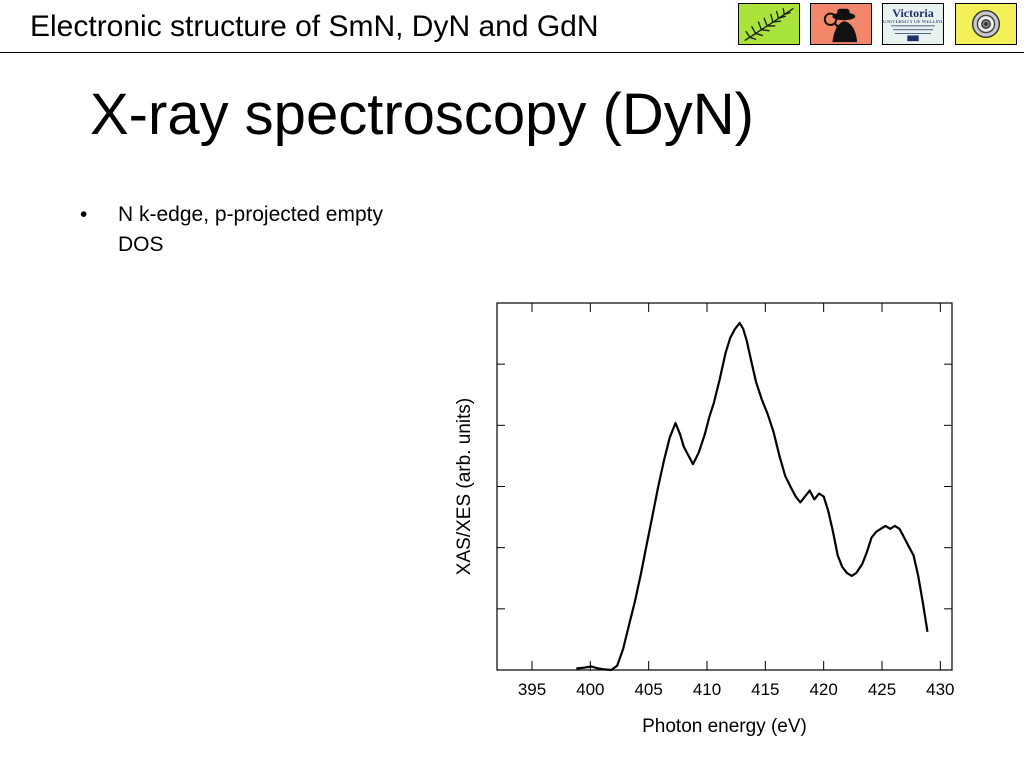 Image resolution: width=1024 pixels, height=768 pixels. What do you see at coordinates (422, 114) in the screenshot?
I see `slide-title: X-ray spectroscopy (DyN)` at bounding box center [422, 114].